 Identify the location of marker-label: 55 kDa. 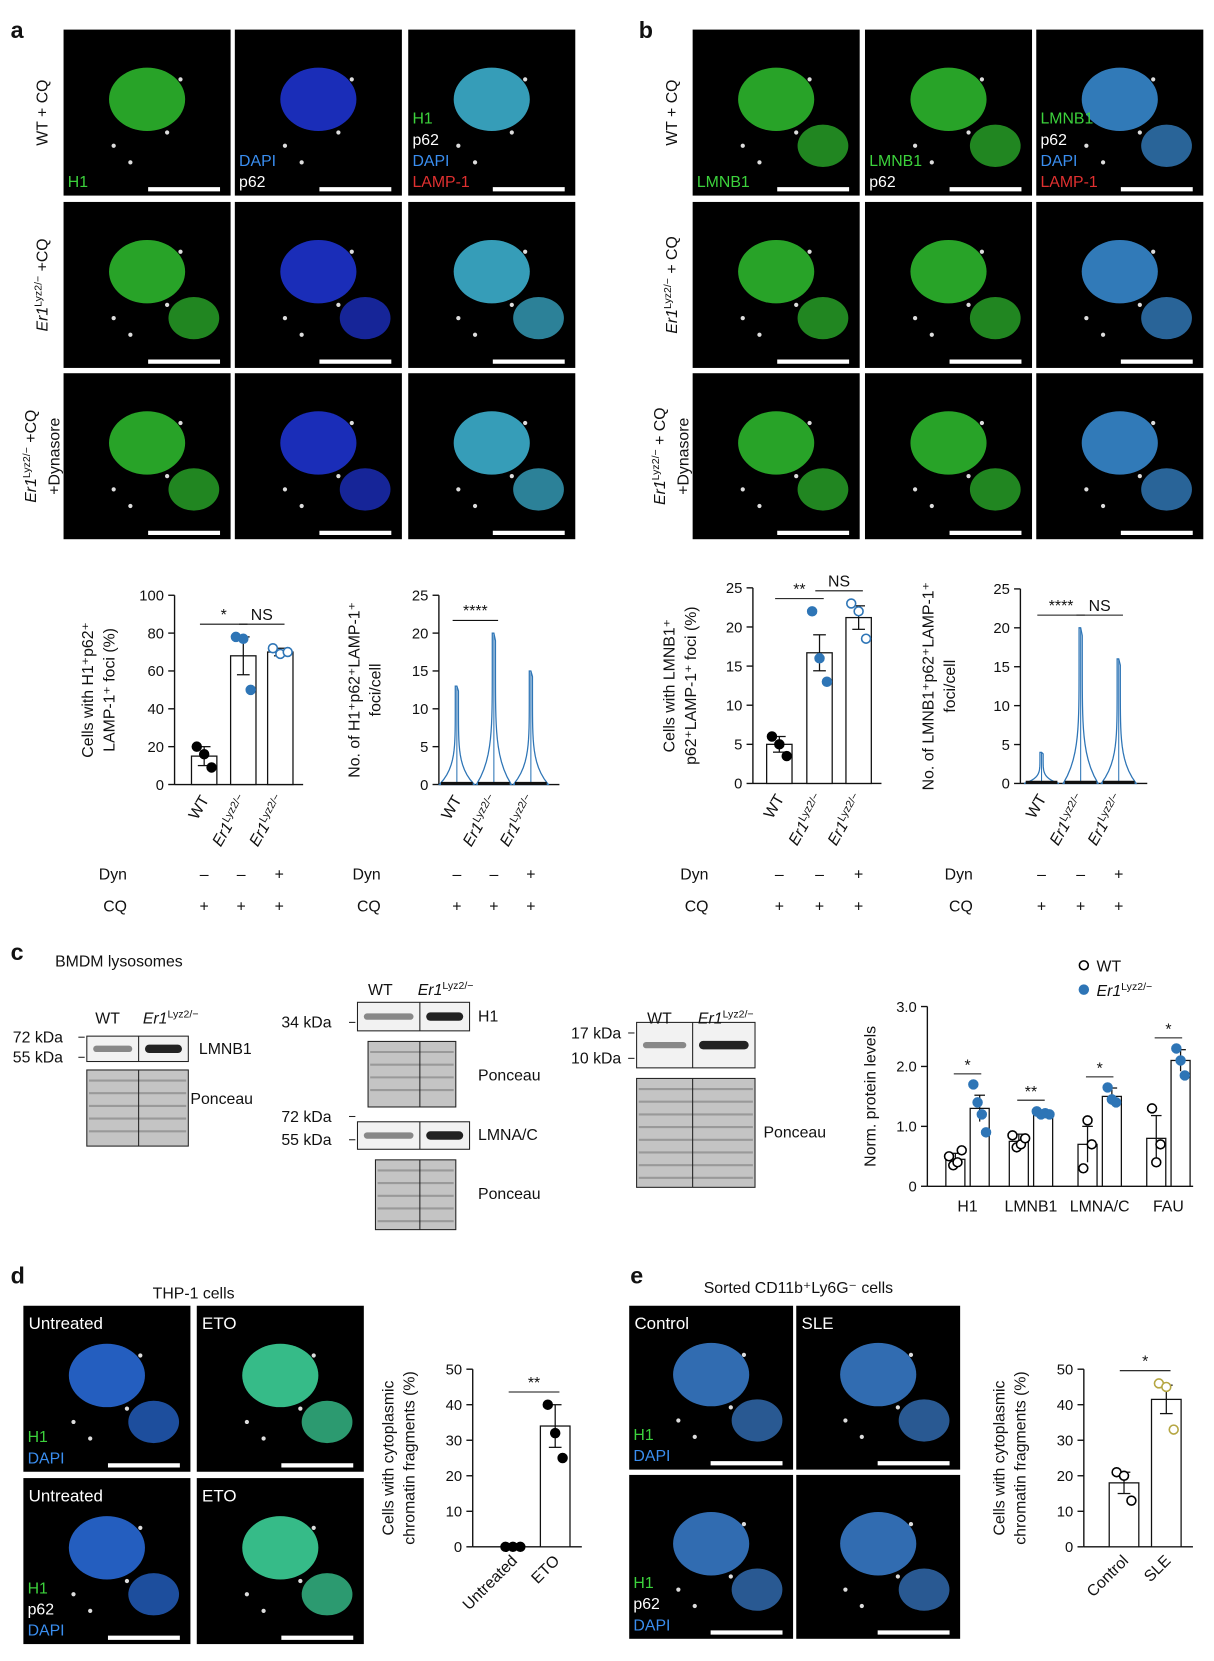
(38, 1058).